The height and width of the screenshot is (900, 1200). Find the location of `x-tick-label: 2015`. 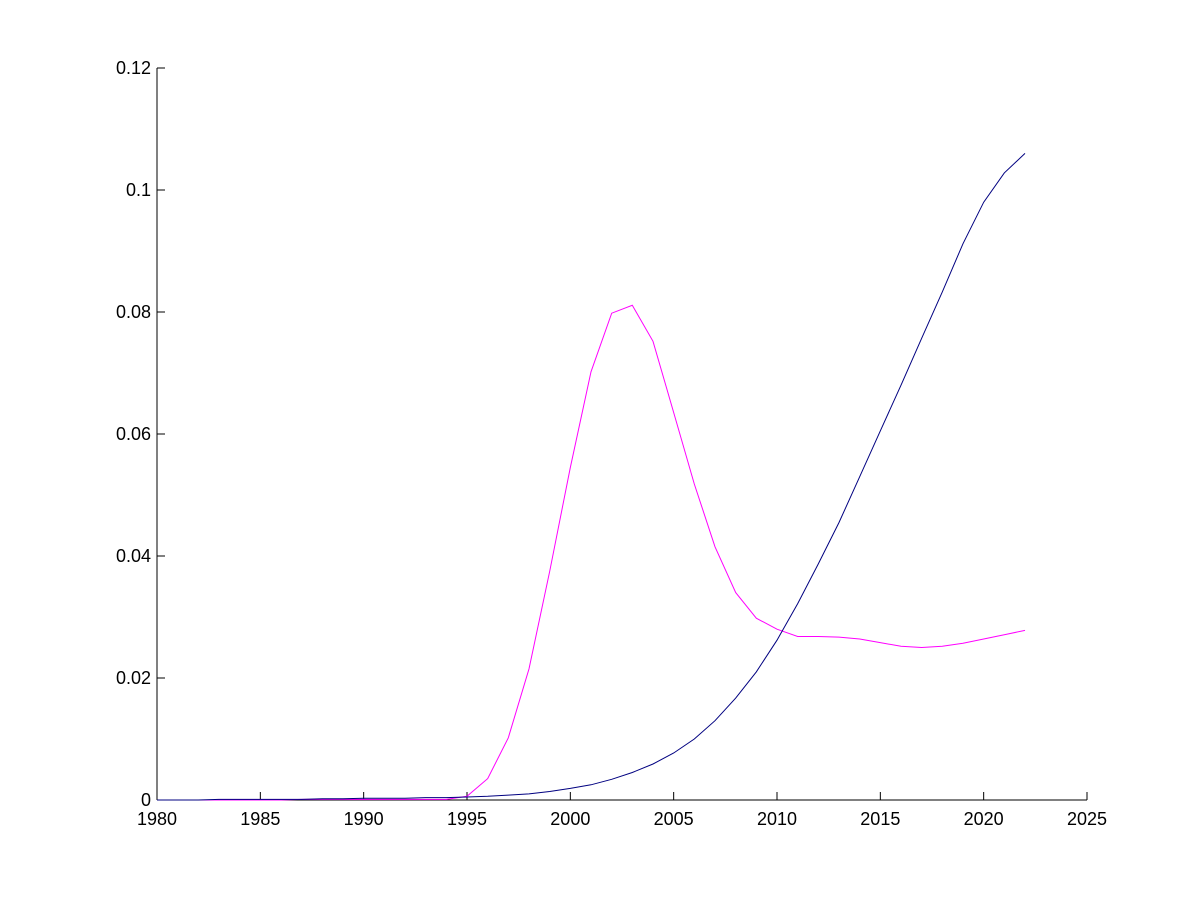

x-tick-label: 2015 is located at coordinates (880, 819).